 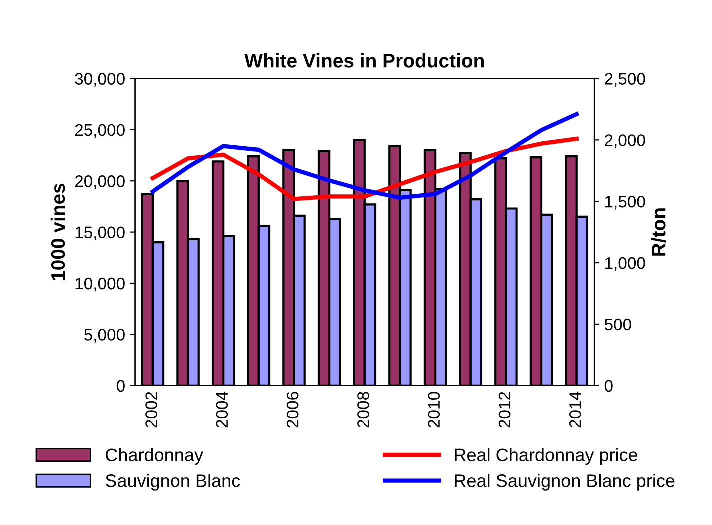 What do you see at coordinates (625, 80) in the screenshot?
I see `y2-tick-label: 2,500` at bounding box center [625, 80].